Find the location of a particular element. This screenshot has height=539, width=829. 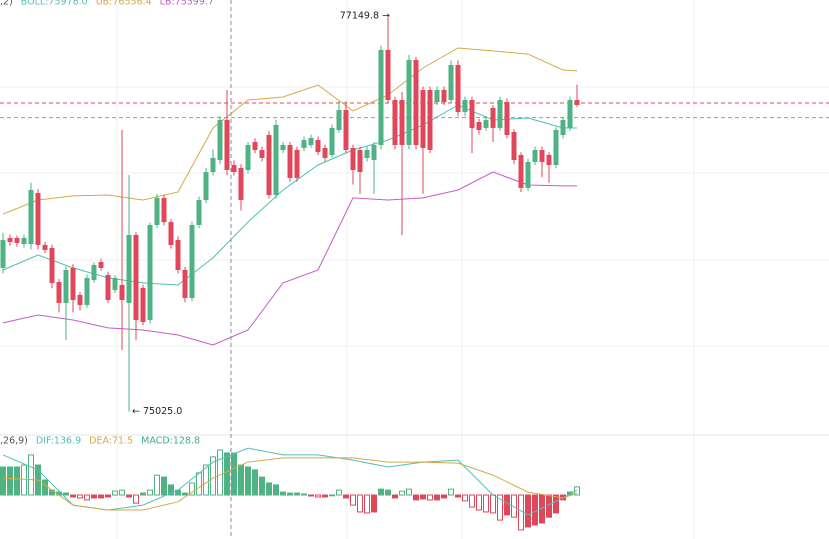

annotation: 77149.8 → is located at coordinates (365, 15).